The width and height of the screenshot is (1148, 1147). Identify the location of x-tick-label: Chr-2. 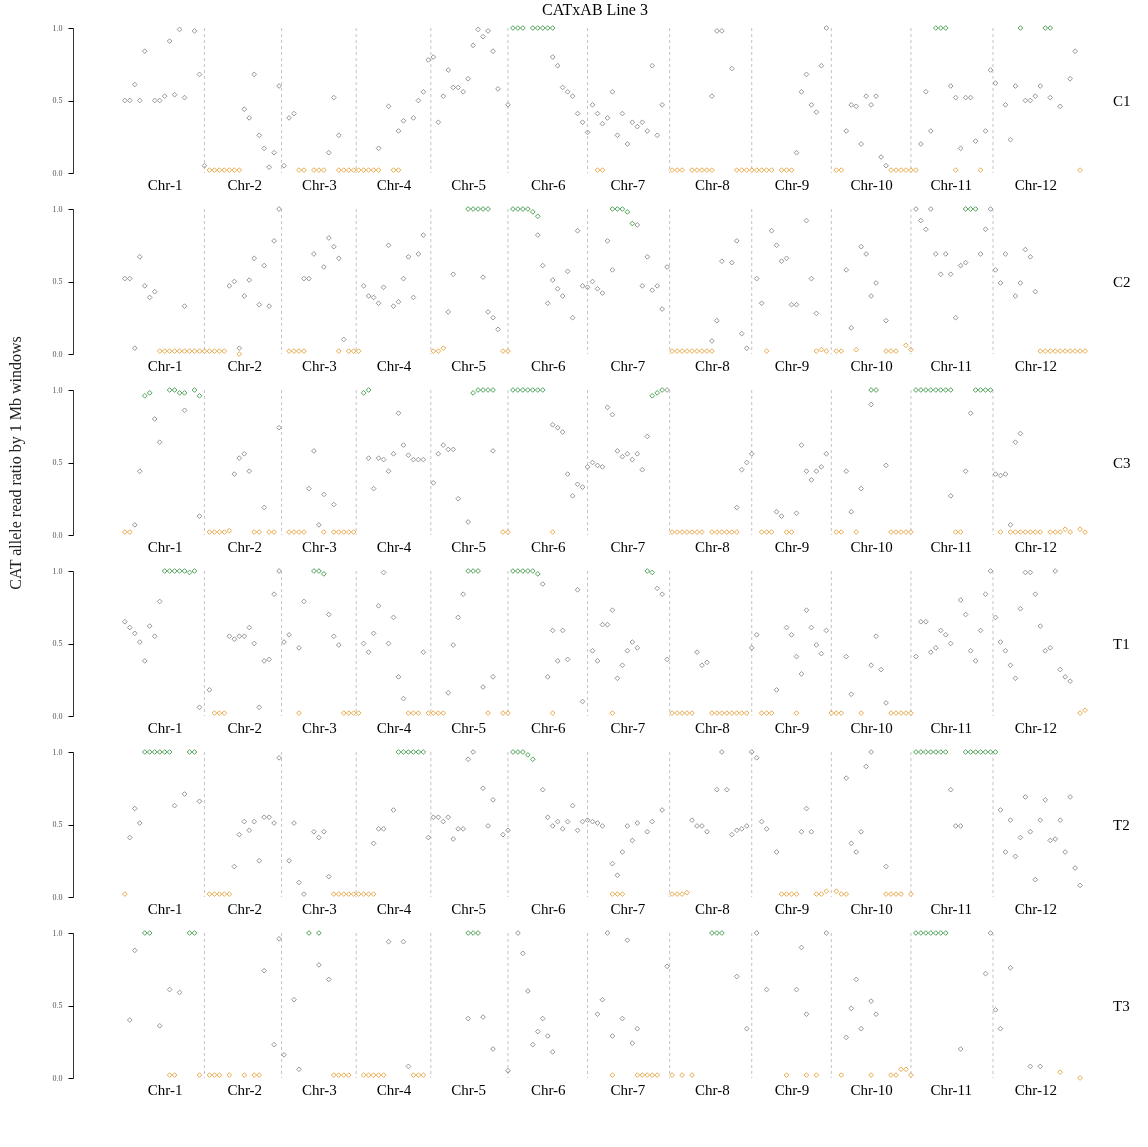
(245, 365).